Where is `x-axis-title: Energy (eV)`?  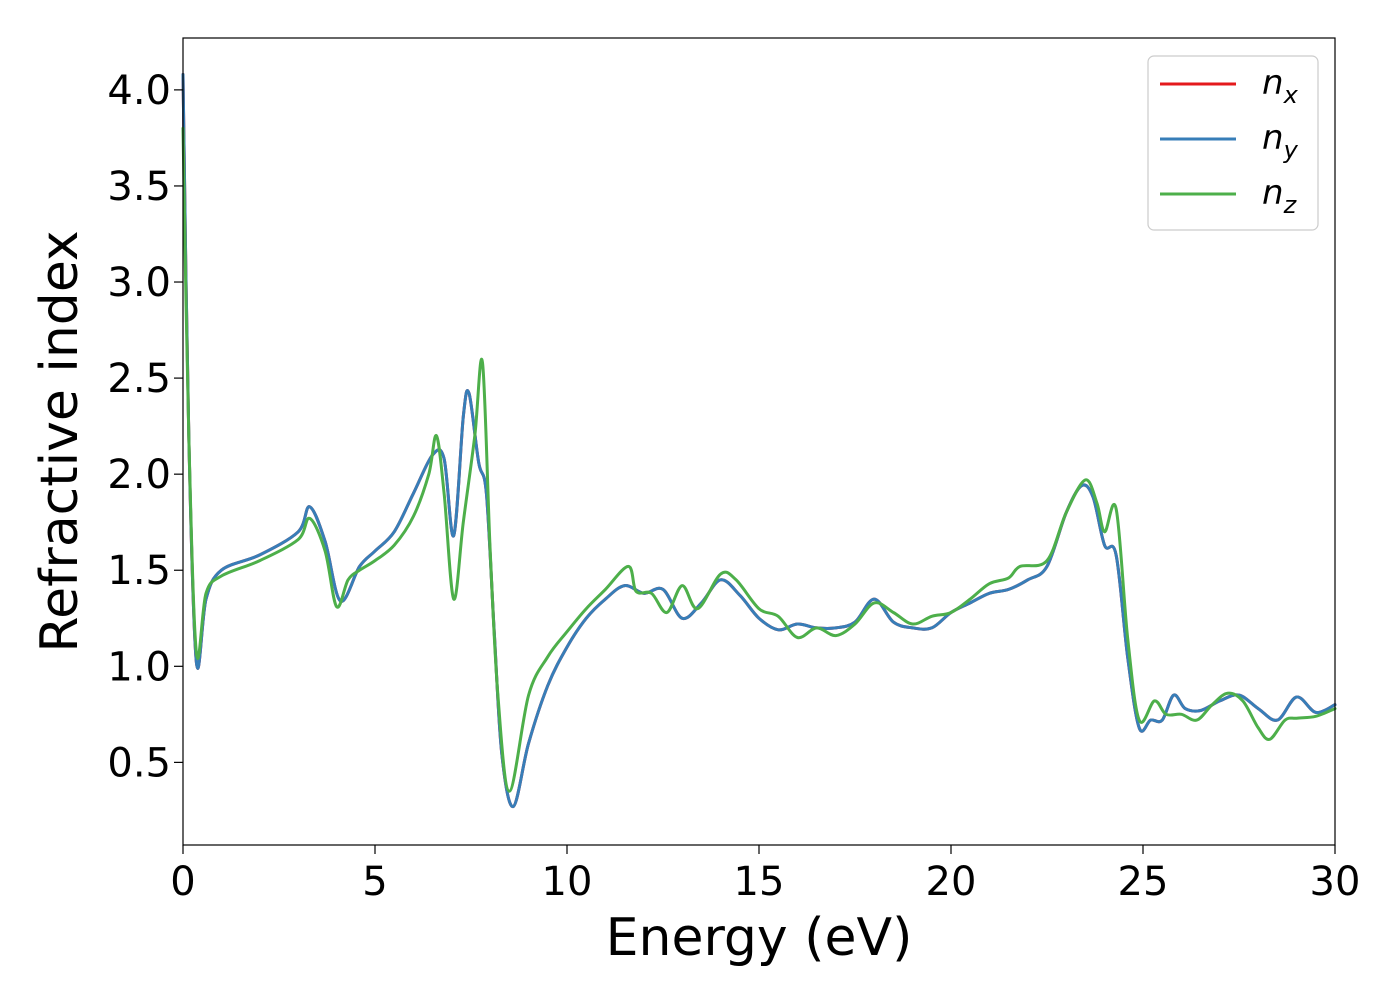 x-axis-title: Energy (eV) is located at coordinates (759, 938).